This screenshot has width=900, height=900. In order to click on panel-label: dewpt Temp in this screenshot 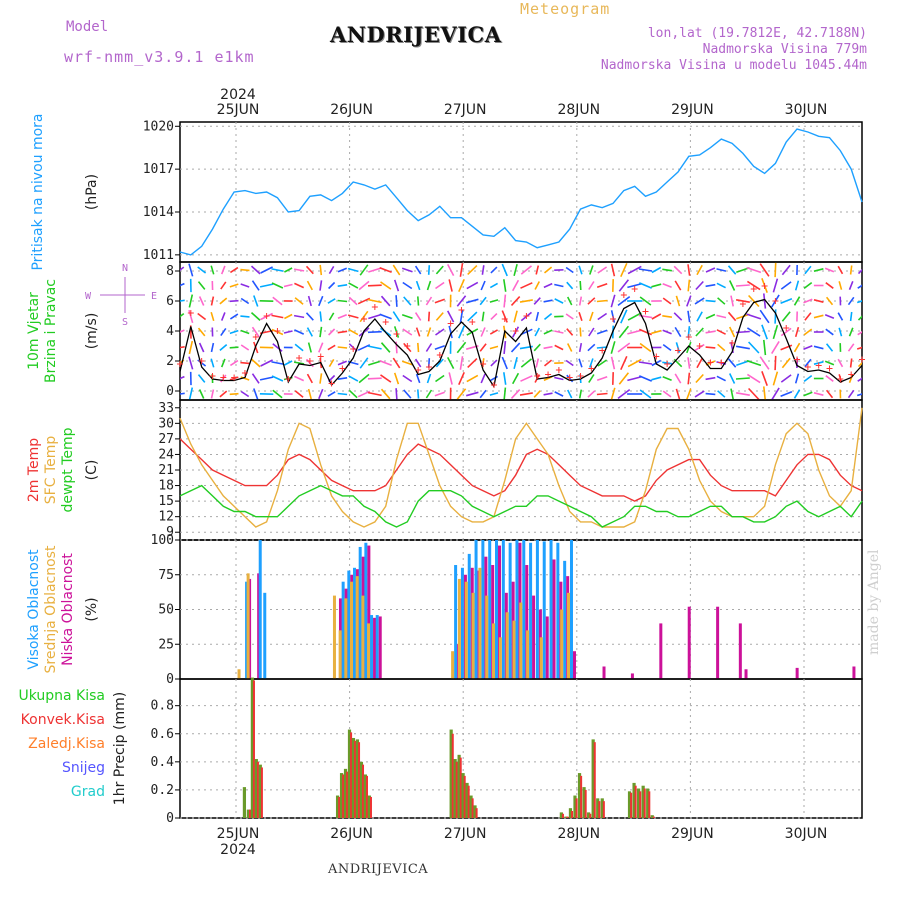, I will do `click(68, 469)`.